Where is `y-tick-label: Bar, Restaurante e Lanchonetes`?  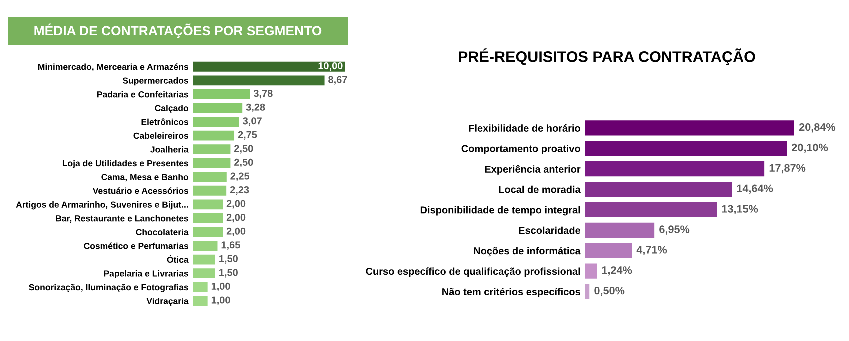
y-tick-label: Bar, Restaurante e Lanchonetes is located at coordinates (122, 219).